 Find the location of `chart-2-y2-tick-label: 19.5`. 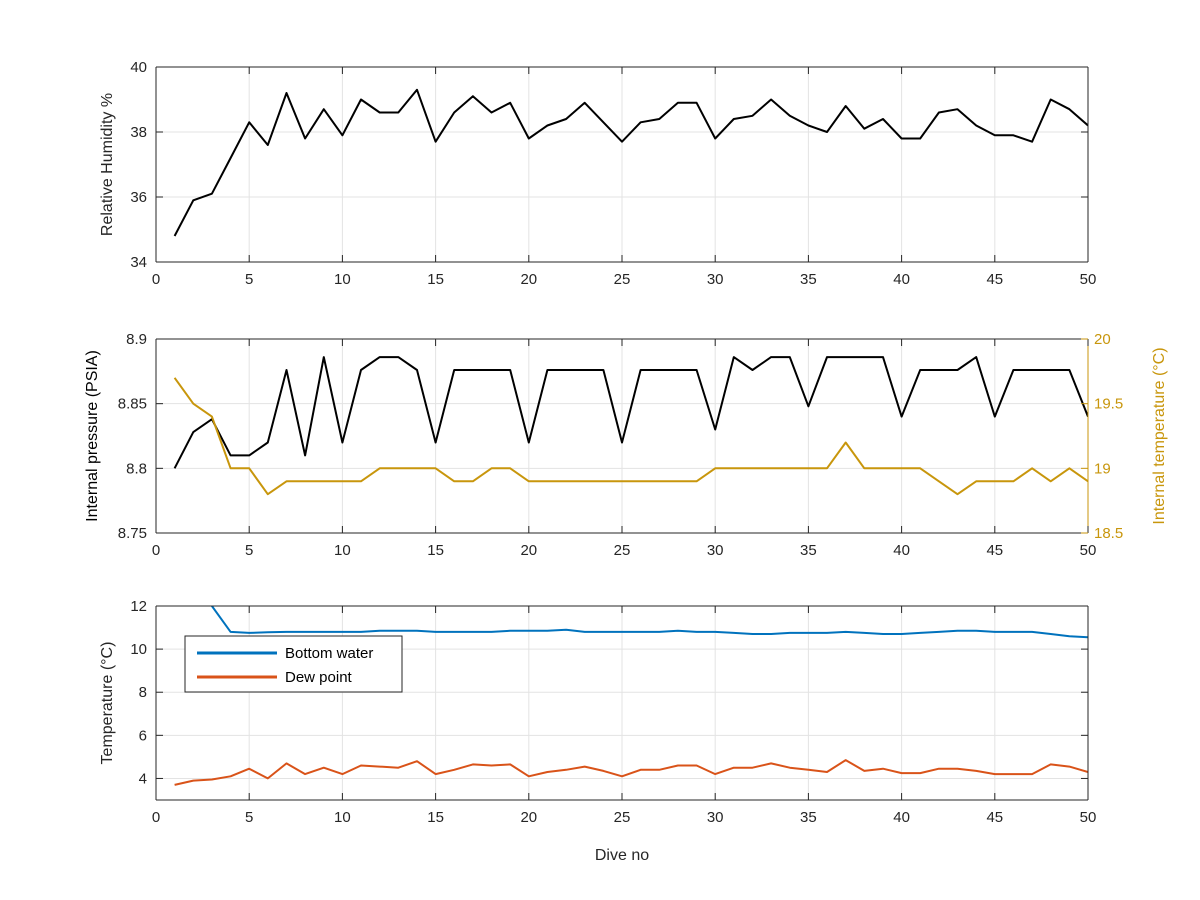

chart-2-y2-tick-label: 19.5 is located at coordinates (1108, 404).